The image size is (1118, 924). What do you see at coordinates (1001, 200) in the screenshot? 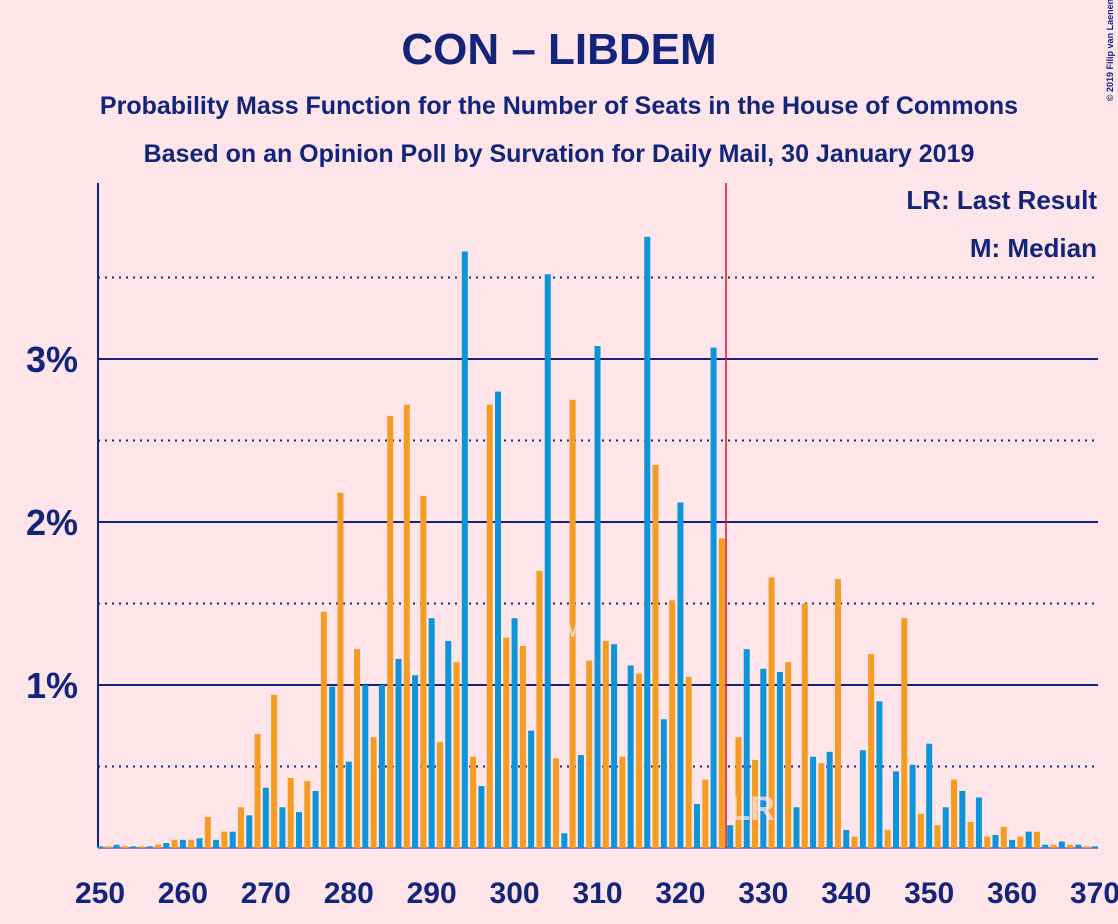
I see `legend-entry: LR: Last Result` at bounding box center [1001, 200].